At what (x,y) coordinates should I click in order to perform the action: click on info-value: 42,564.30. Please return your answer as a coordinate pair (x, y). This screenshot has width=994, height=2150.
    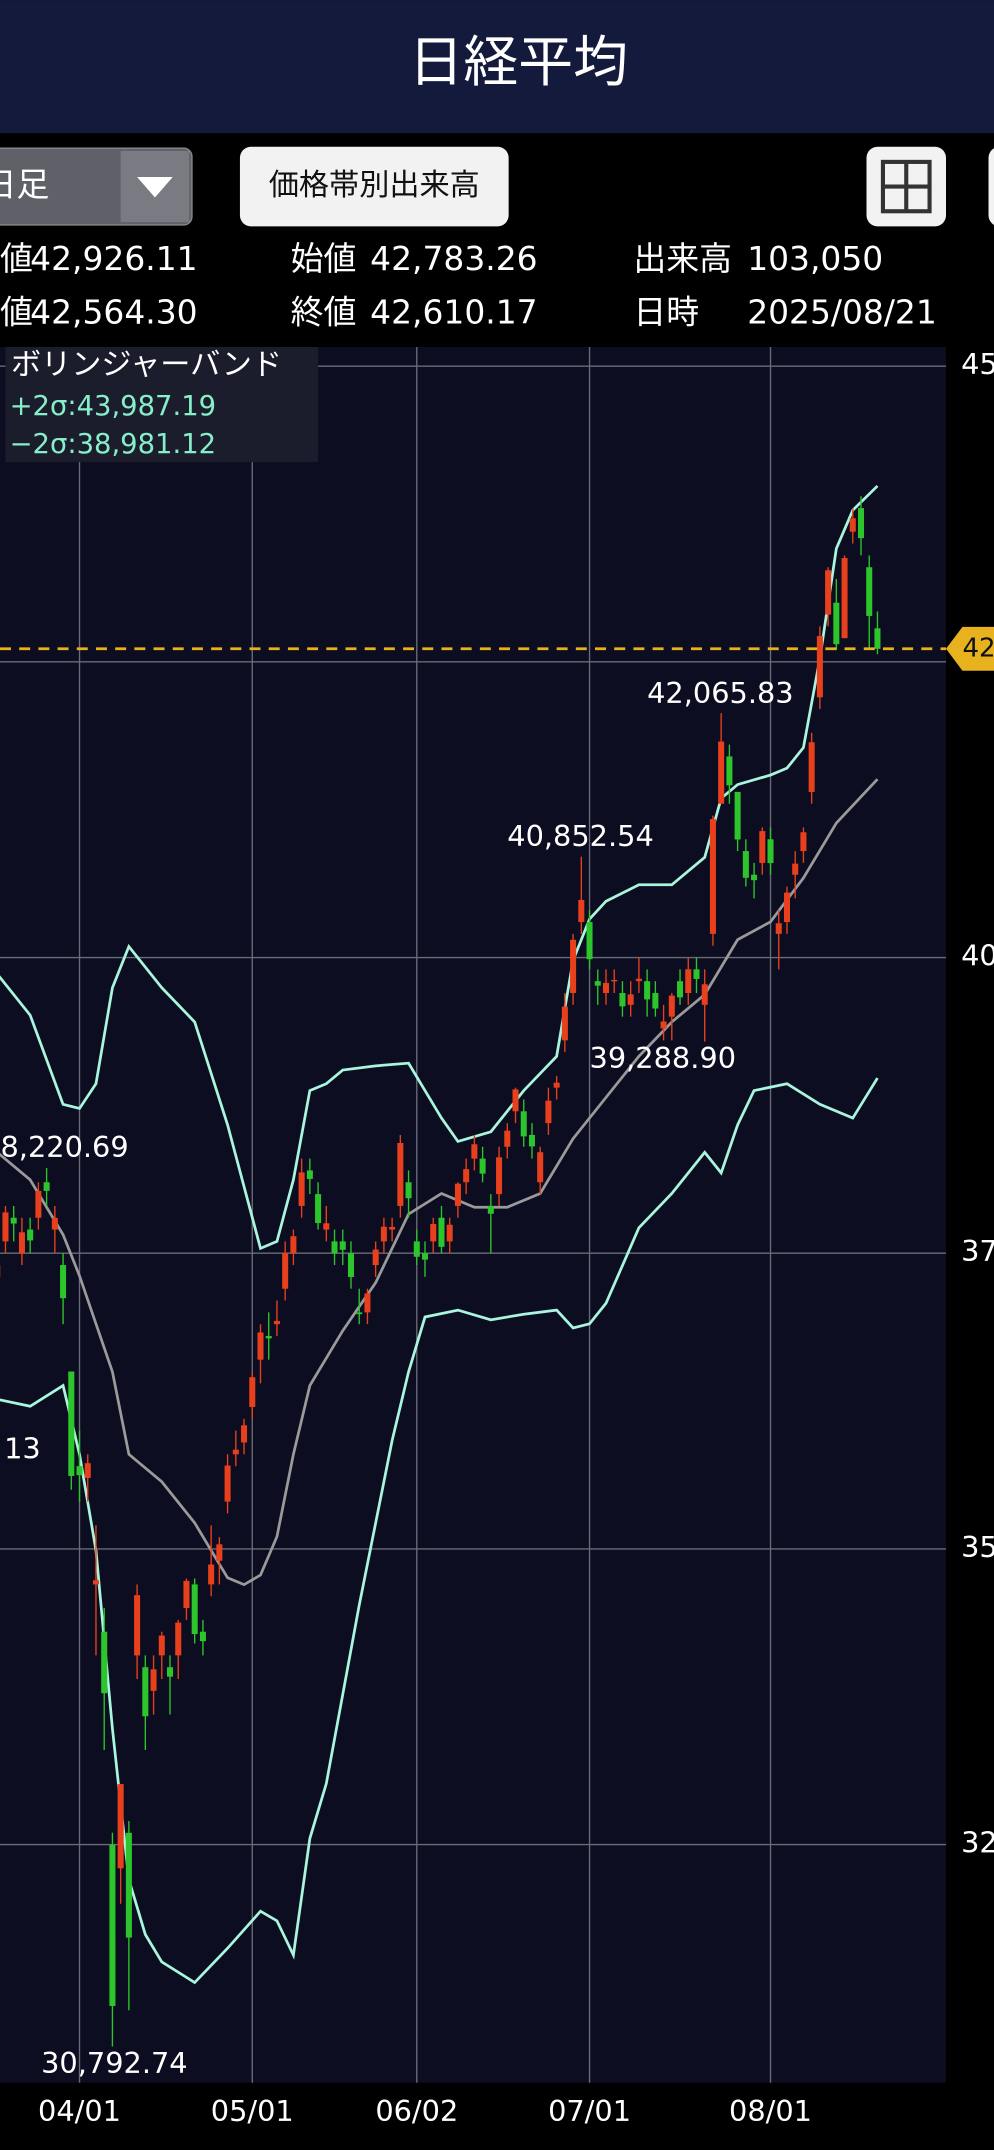
    Looking at the image, I should click on (113, 312).